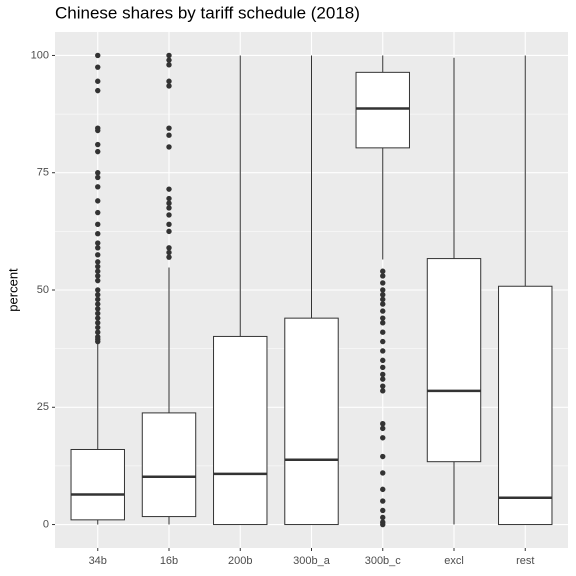 The image size is (576, 576). What do you see at coordinates (454, 561) in the screenshot?
I see `x-tick-label: excl` at bounding box center [454, 561].